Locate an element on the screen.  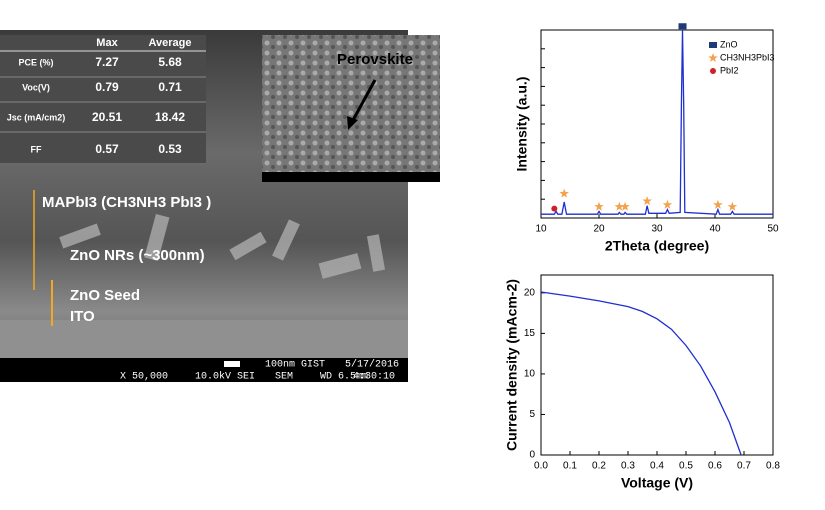
x-tick-label: 0.7 is located at coordinates (744, 466).